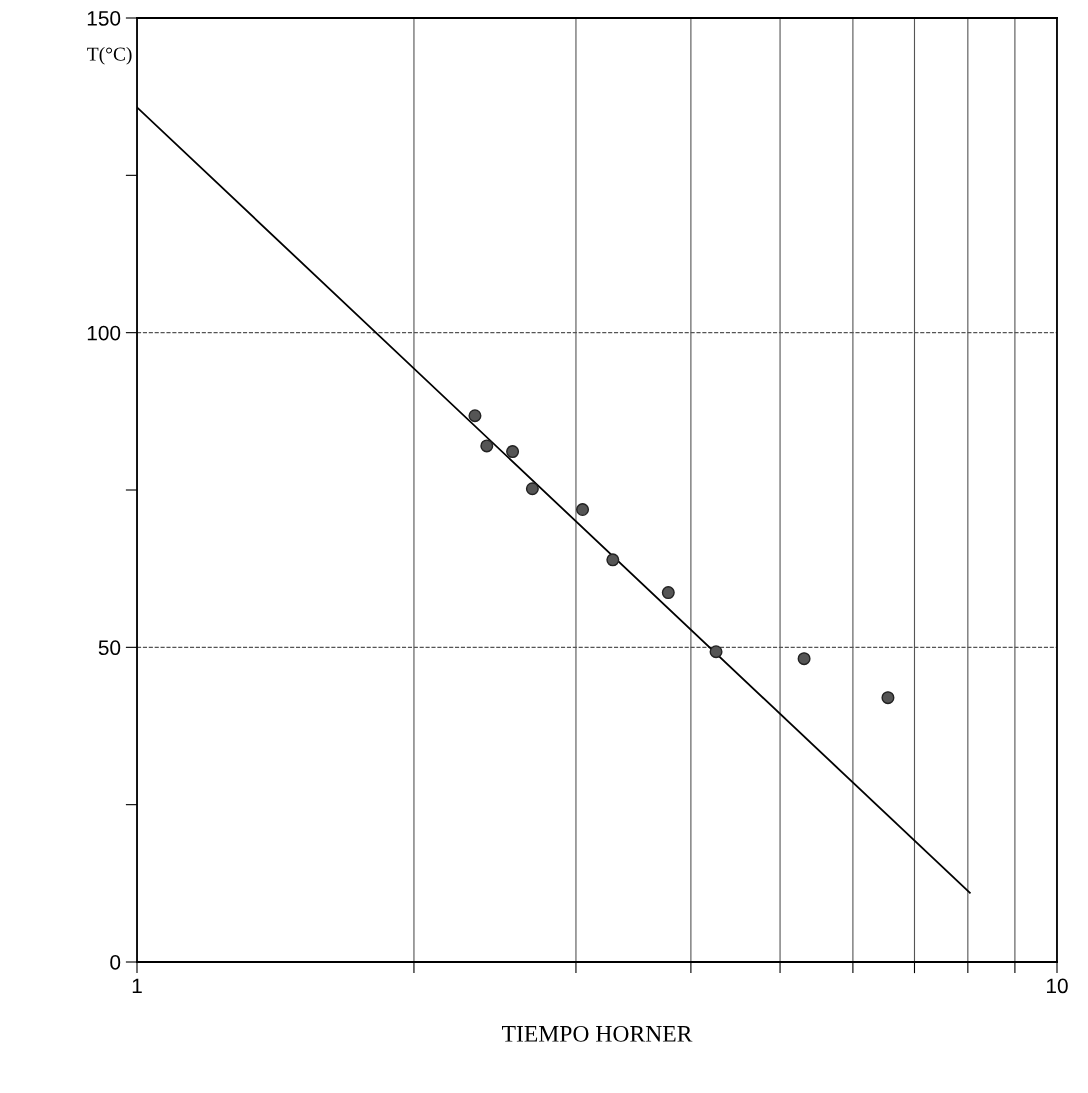  What do you see at coordinates (104, 333) in the screenshot?
I see `y-tick-label: 100` at bounding box center [104, 333].